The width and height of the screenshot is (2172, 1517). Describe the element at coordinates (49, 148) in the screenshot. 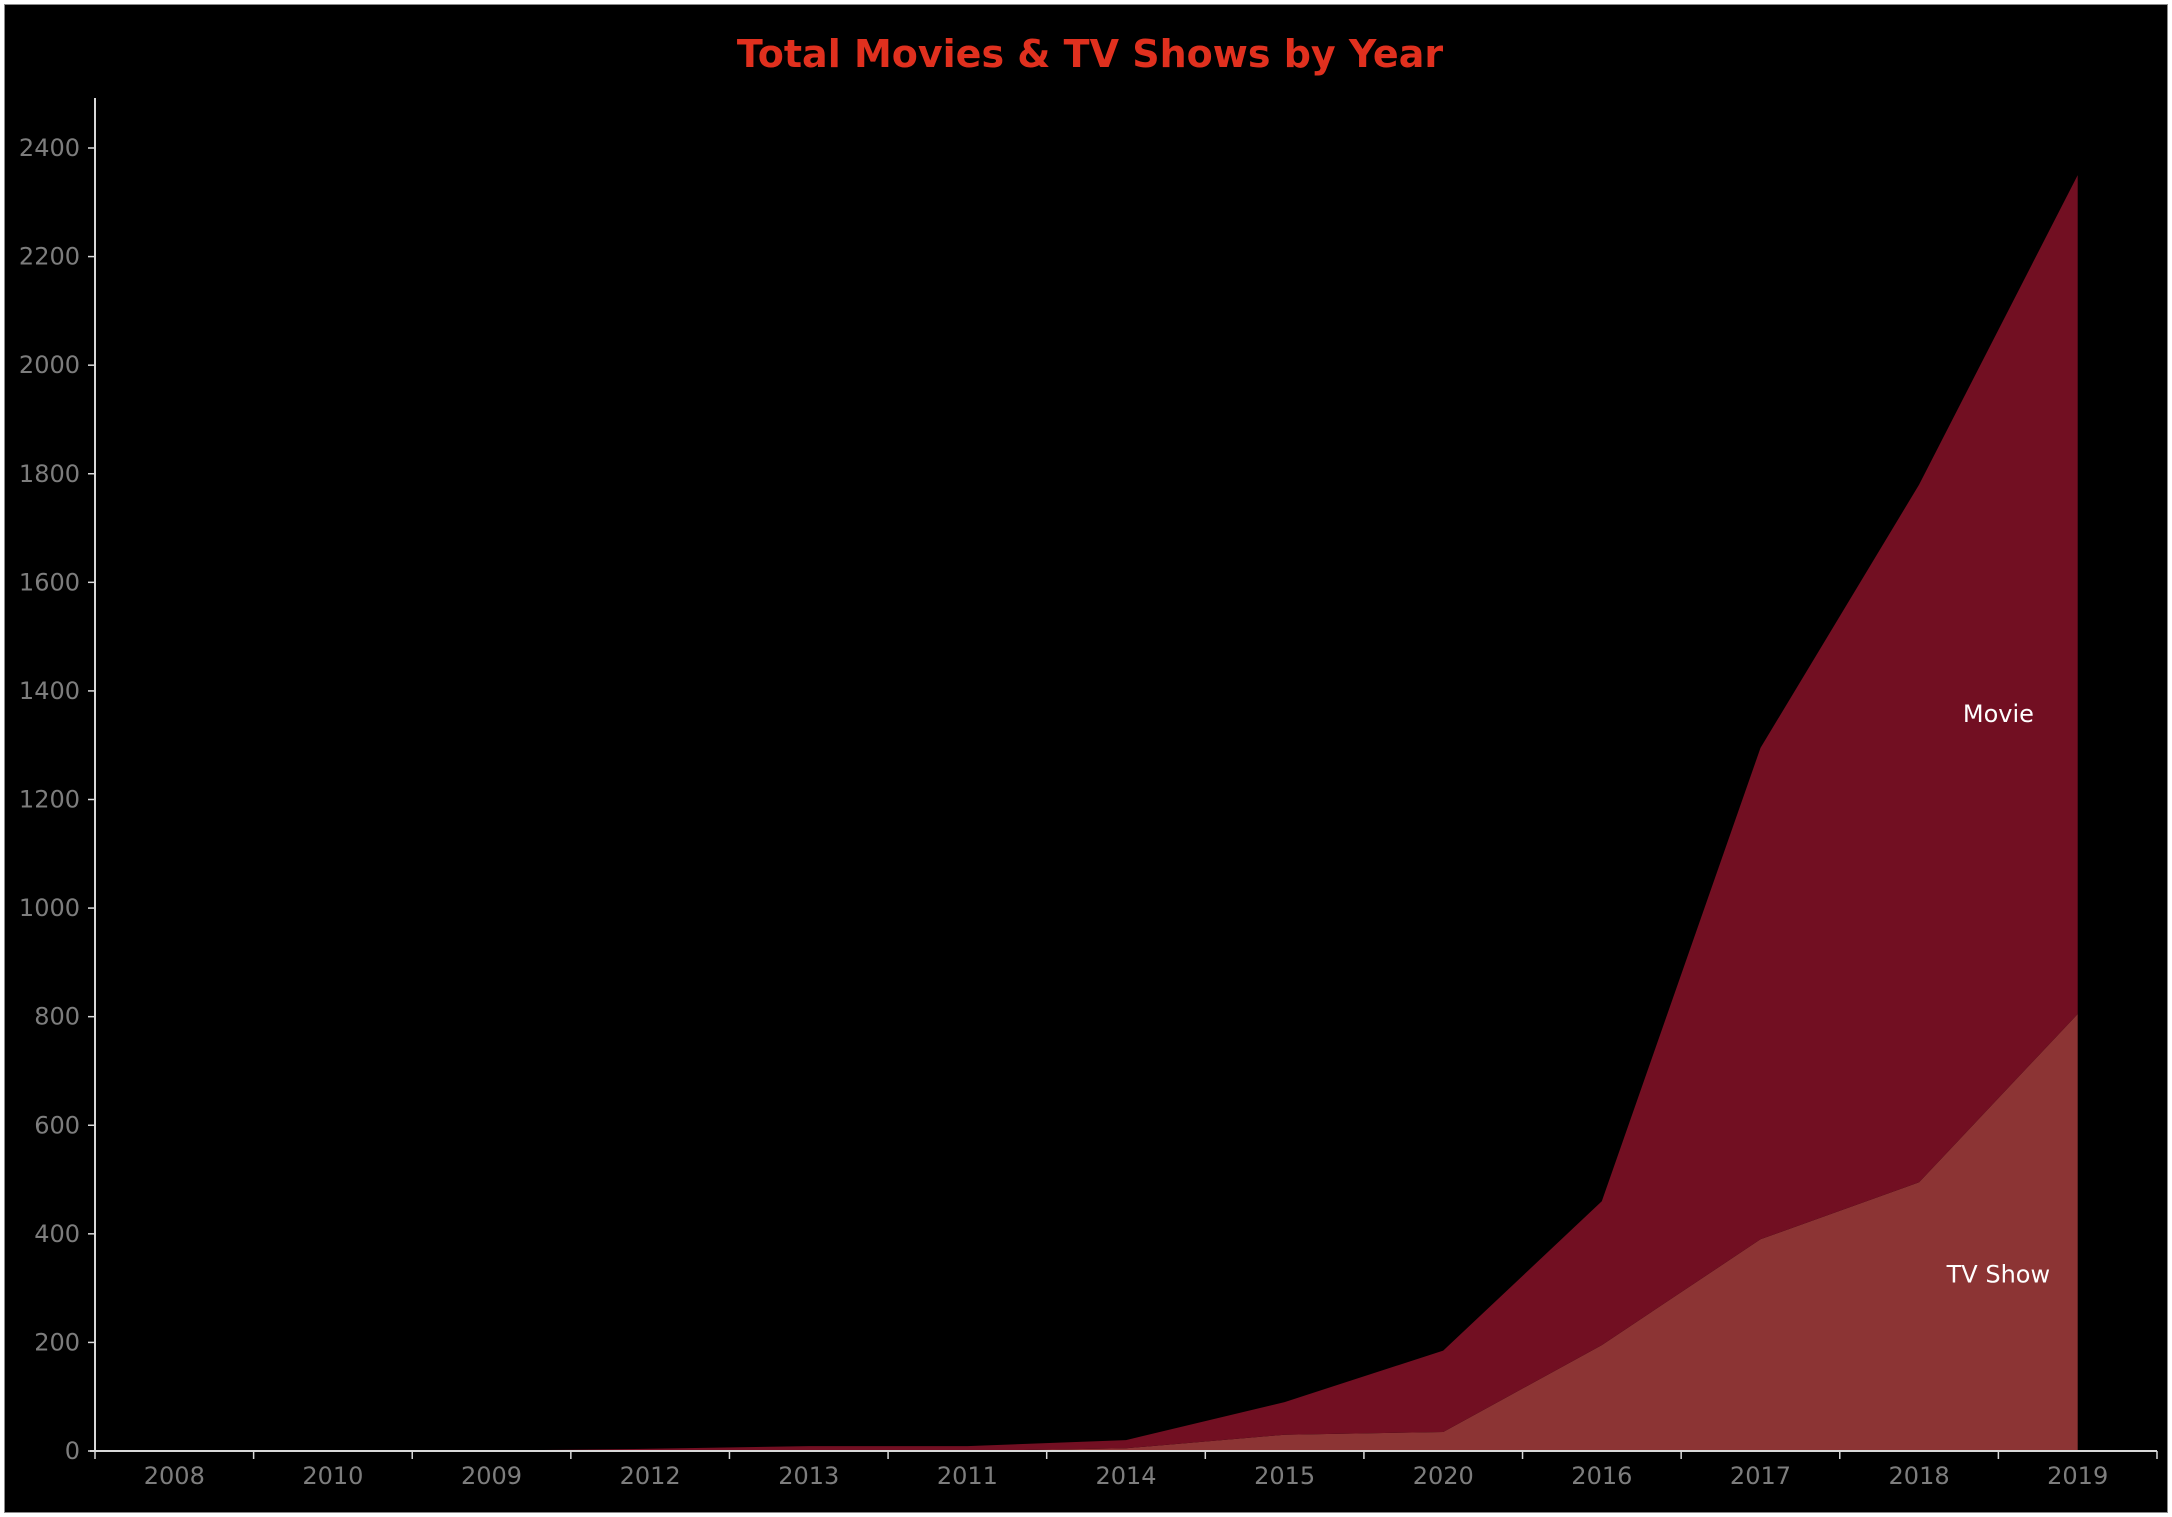

I see `y-tick-label: 2400` at that location.